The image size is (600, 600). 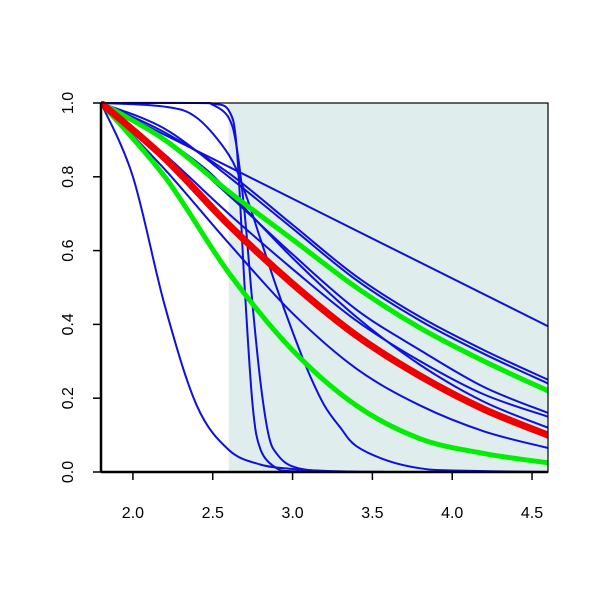 What do you see at coordinates (68, 472) in the screenshot?
I see `y-tick-label: 0.0` at bounding box center [68, 472].